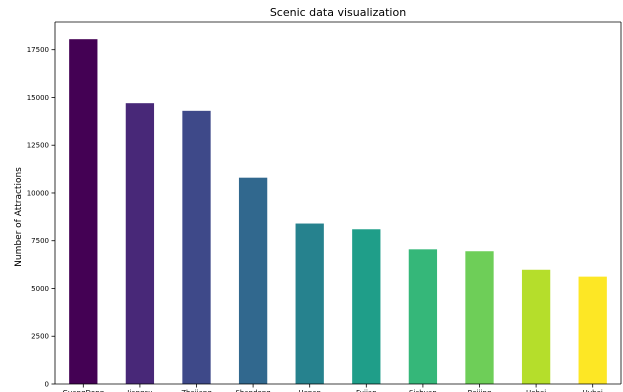  Describe the element at coordinates (41, 217) in the screenshot. I see `y-axis: 0 2500 5000 7500 10000 12500 15000 17500` at that location.